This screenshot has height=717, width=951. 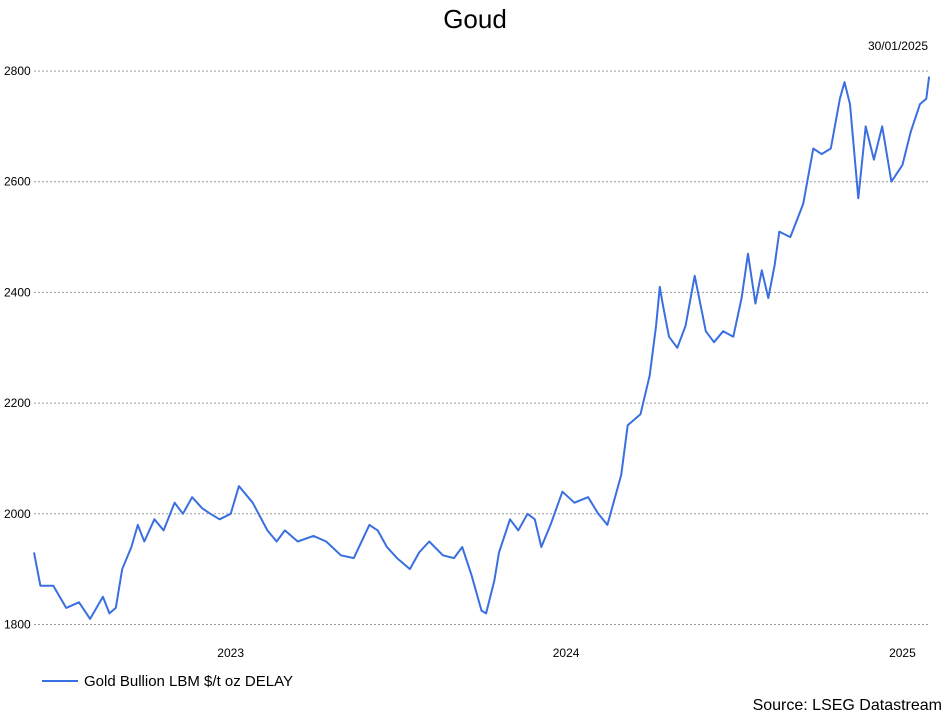 I want to click on legend-label: Gold Bullion LBM $/t oz DELAY, so click(x=188, y=681).